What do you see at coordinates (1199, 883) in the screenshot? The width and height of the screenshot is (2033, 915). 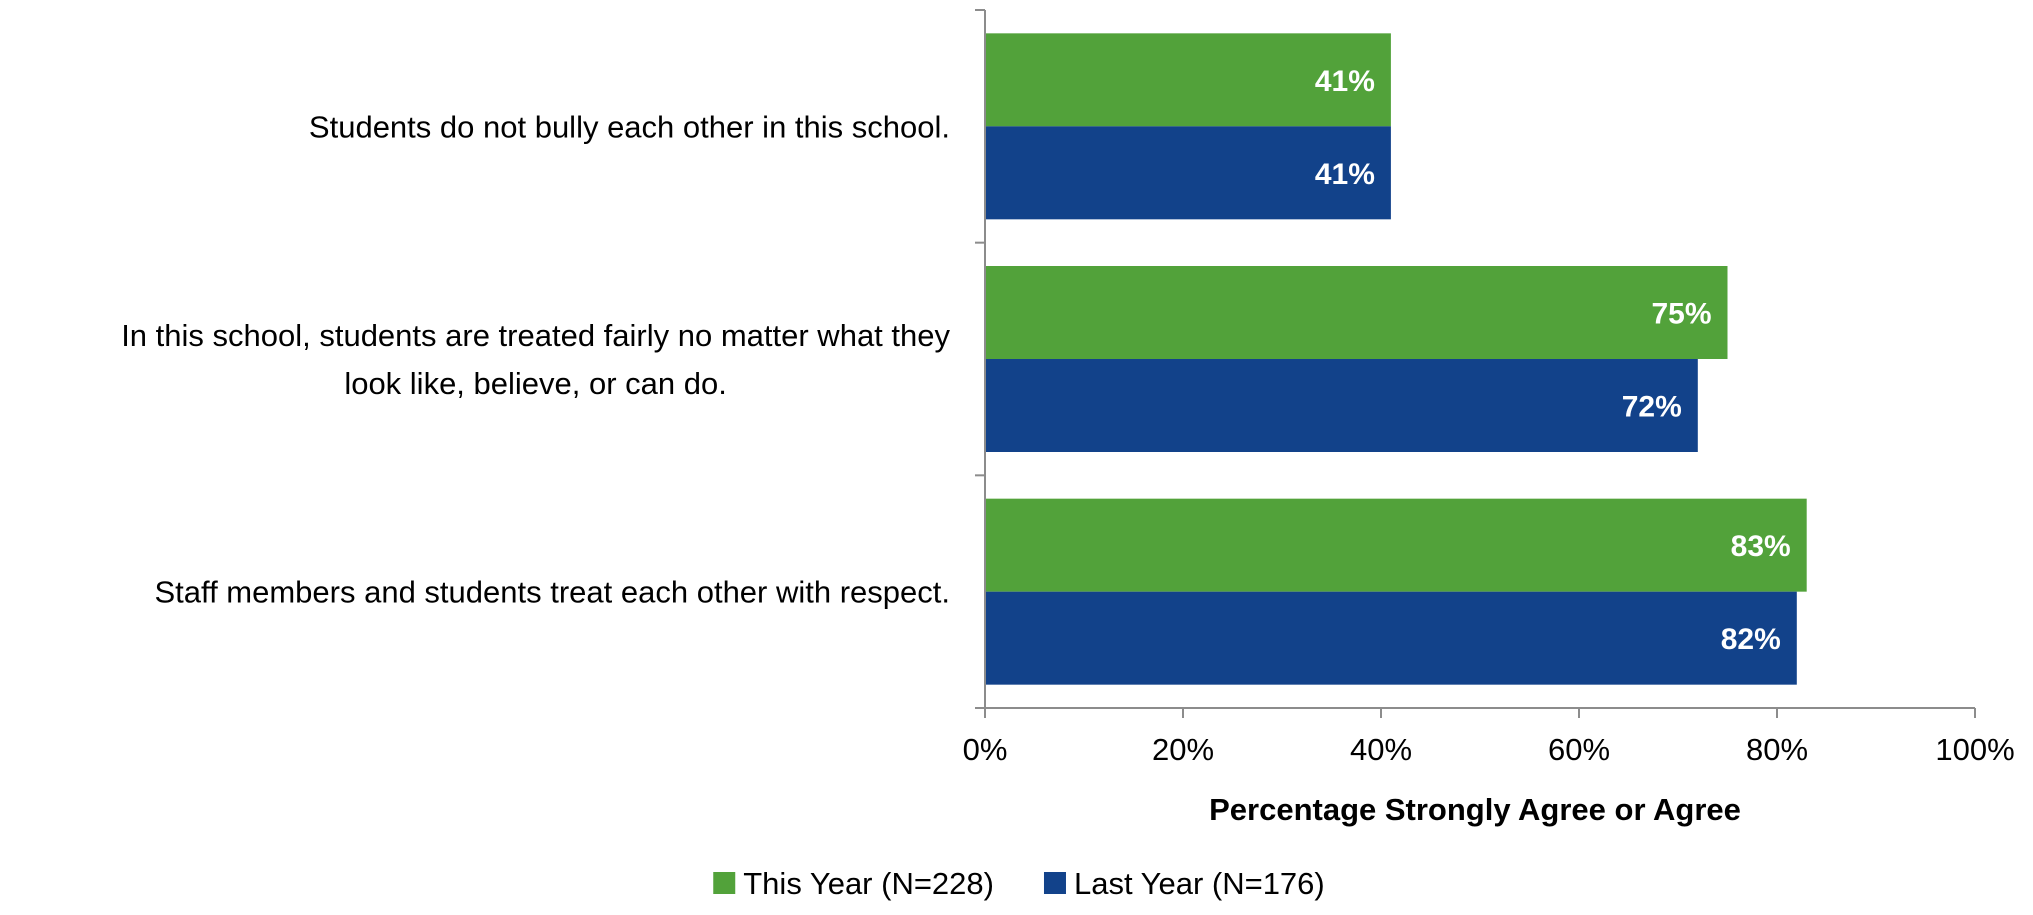 I see `legend-label: Last Year (N=176)` at bounding box center [1199, 883].